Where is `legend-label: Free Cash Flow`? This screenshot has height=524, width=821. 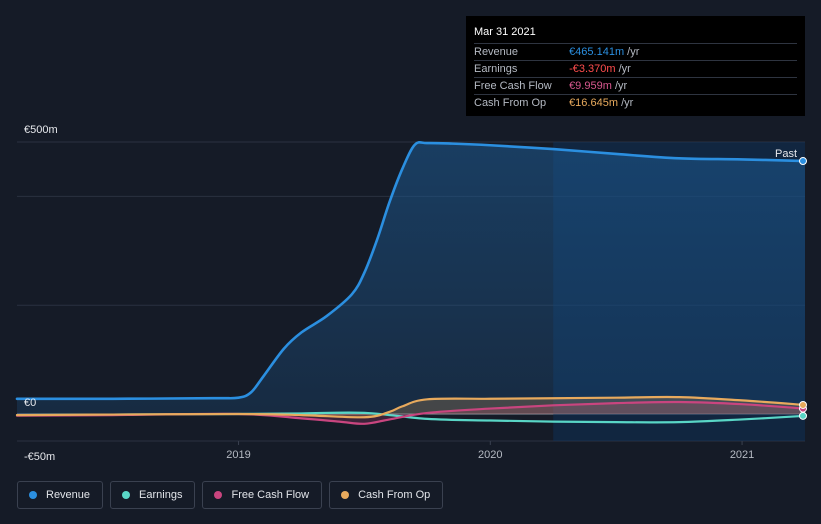 legend-label: Free Cash Flow is located at coordinates (270, 495).